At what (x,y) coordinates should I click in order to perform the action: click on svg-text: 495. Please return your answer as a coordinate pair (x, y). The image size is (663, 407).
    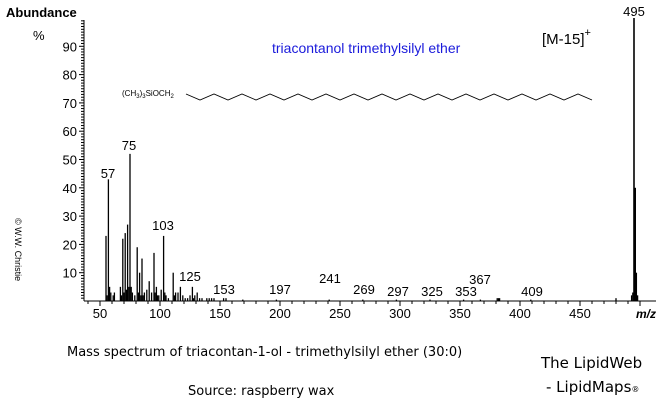
    Looking at the image, I should click on (634, 11).